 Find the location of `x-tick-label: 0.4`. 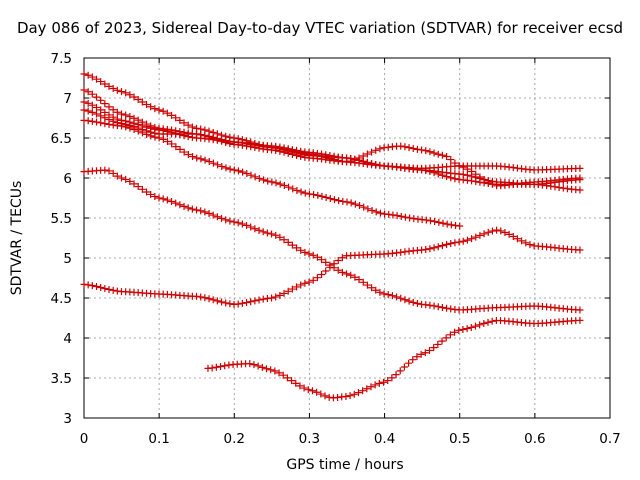

x-tick-label: 0.4 is located at coordinates (384, 439).